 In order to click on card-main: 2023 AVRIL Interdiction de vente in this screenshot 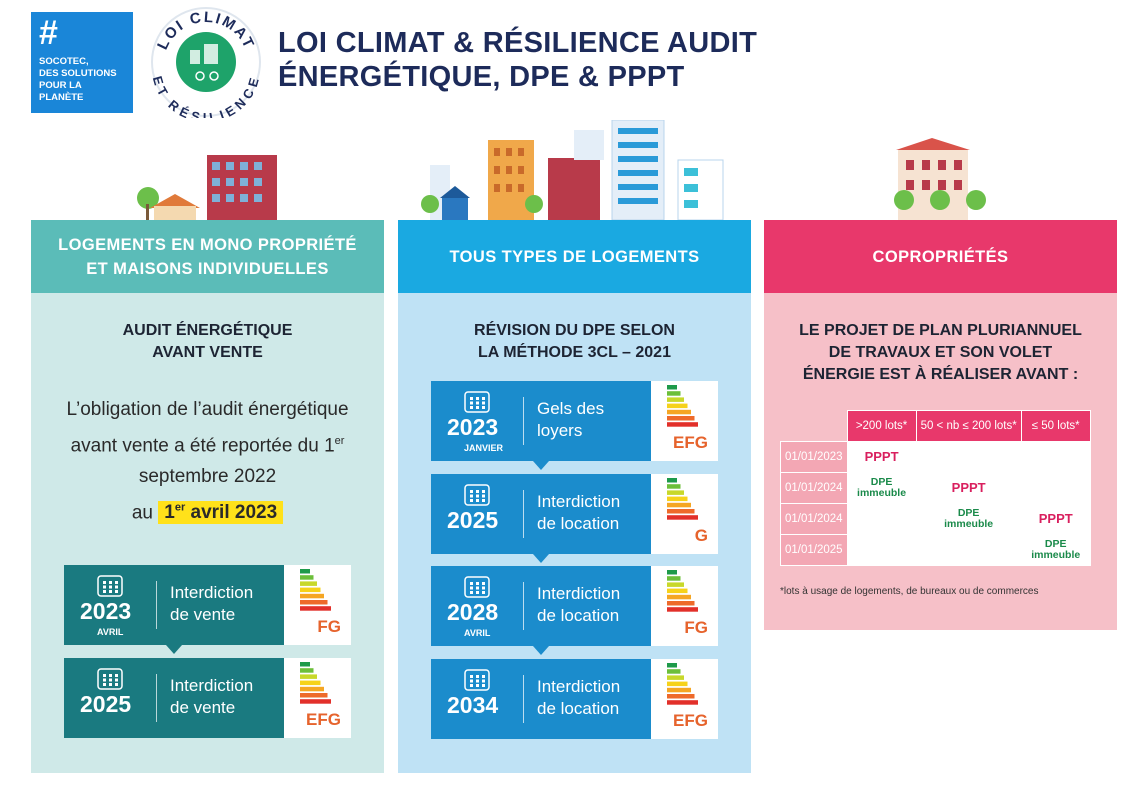, I will do `click(174, 605)`.